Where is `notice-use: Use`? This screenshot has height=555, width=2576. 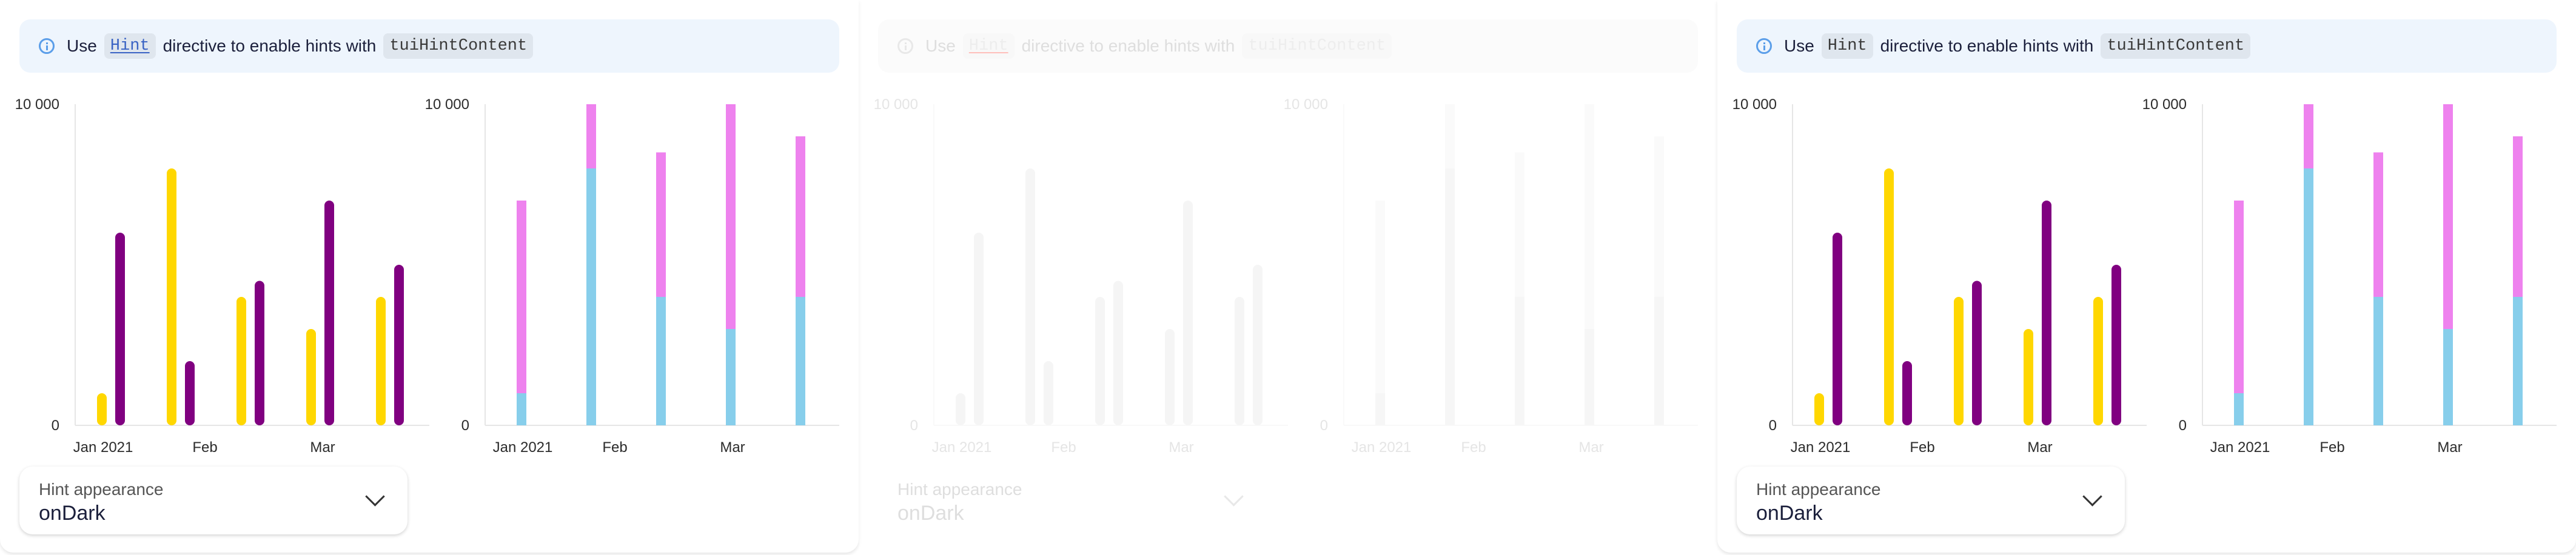 notice-use: Use is located at coordinates (940, 45).